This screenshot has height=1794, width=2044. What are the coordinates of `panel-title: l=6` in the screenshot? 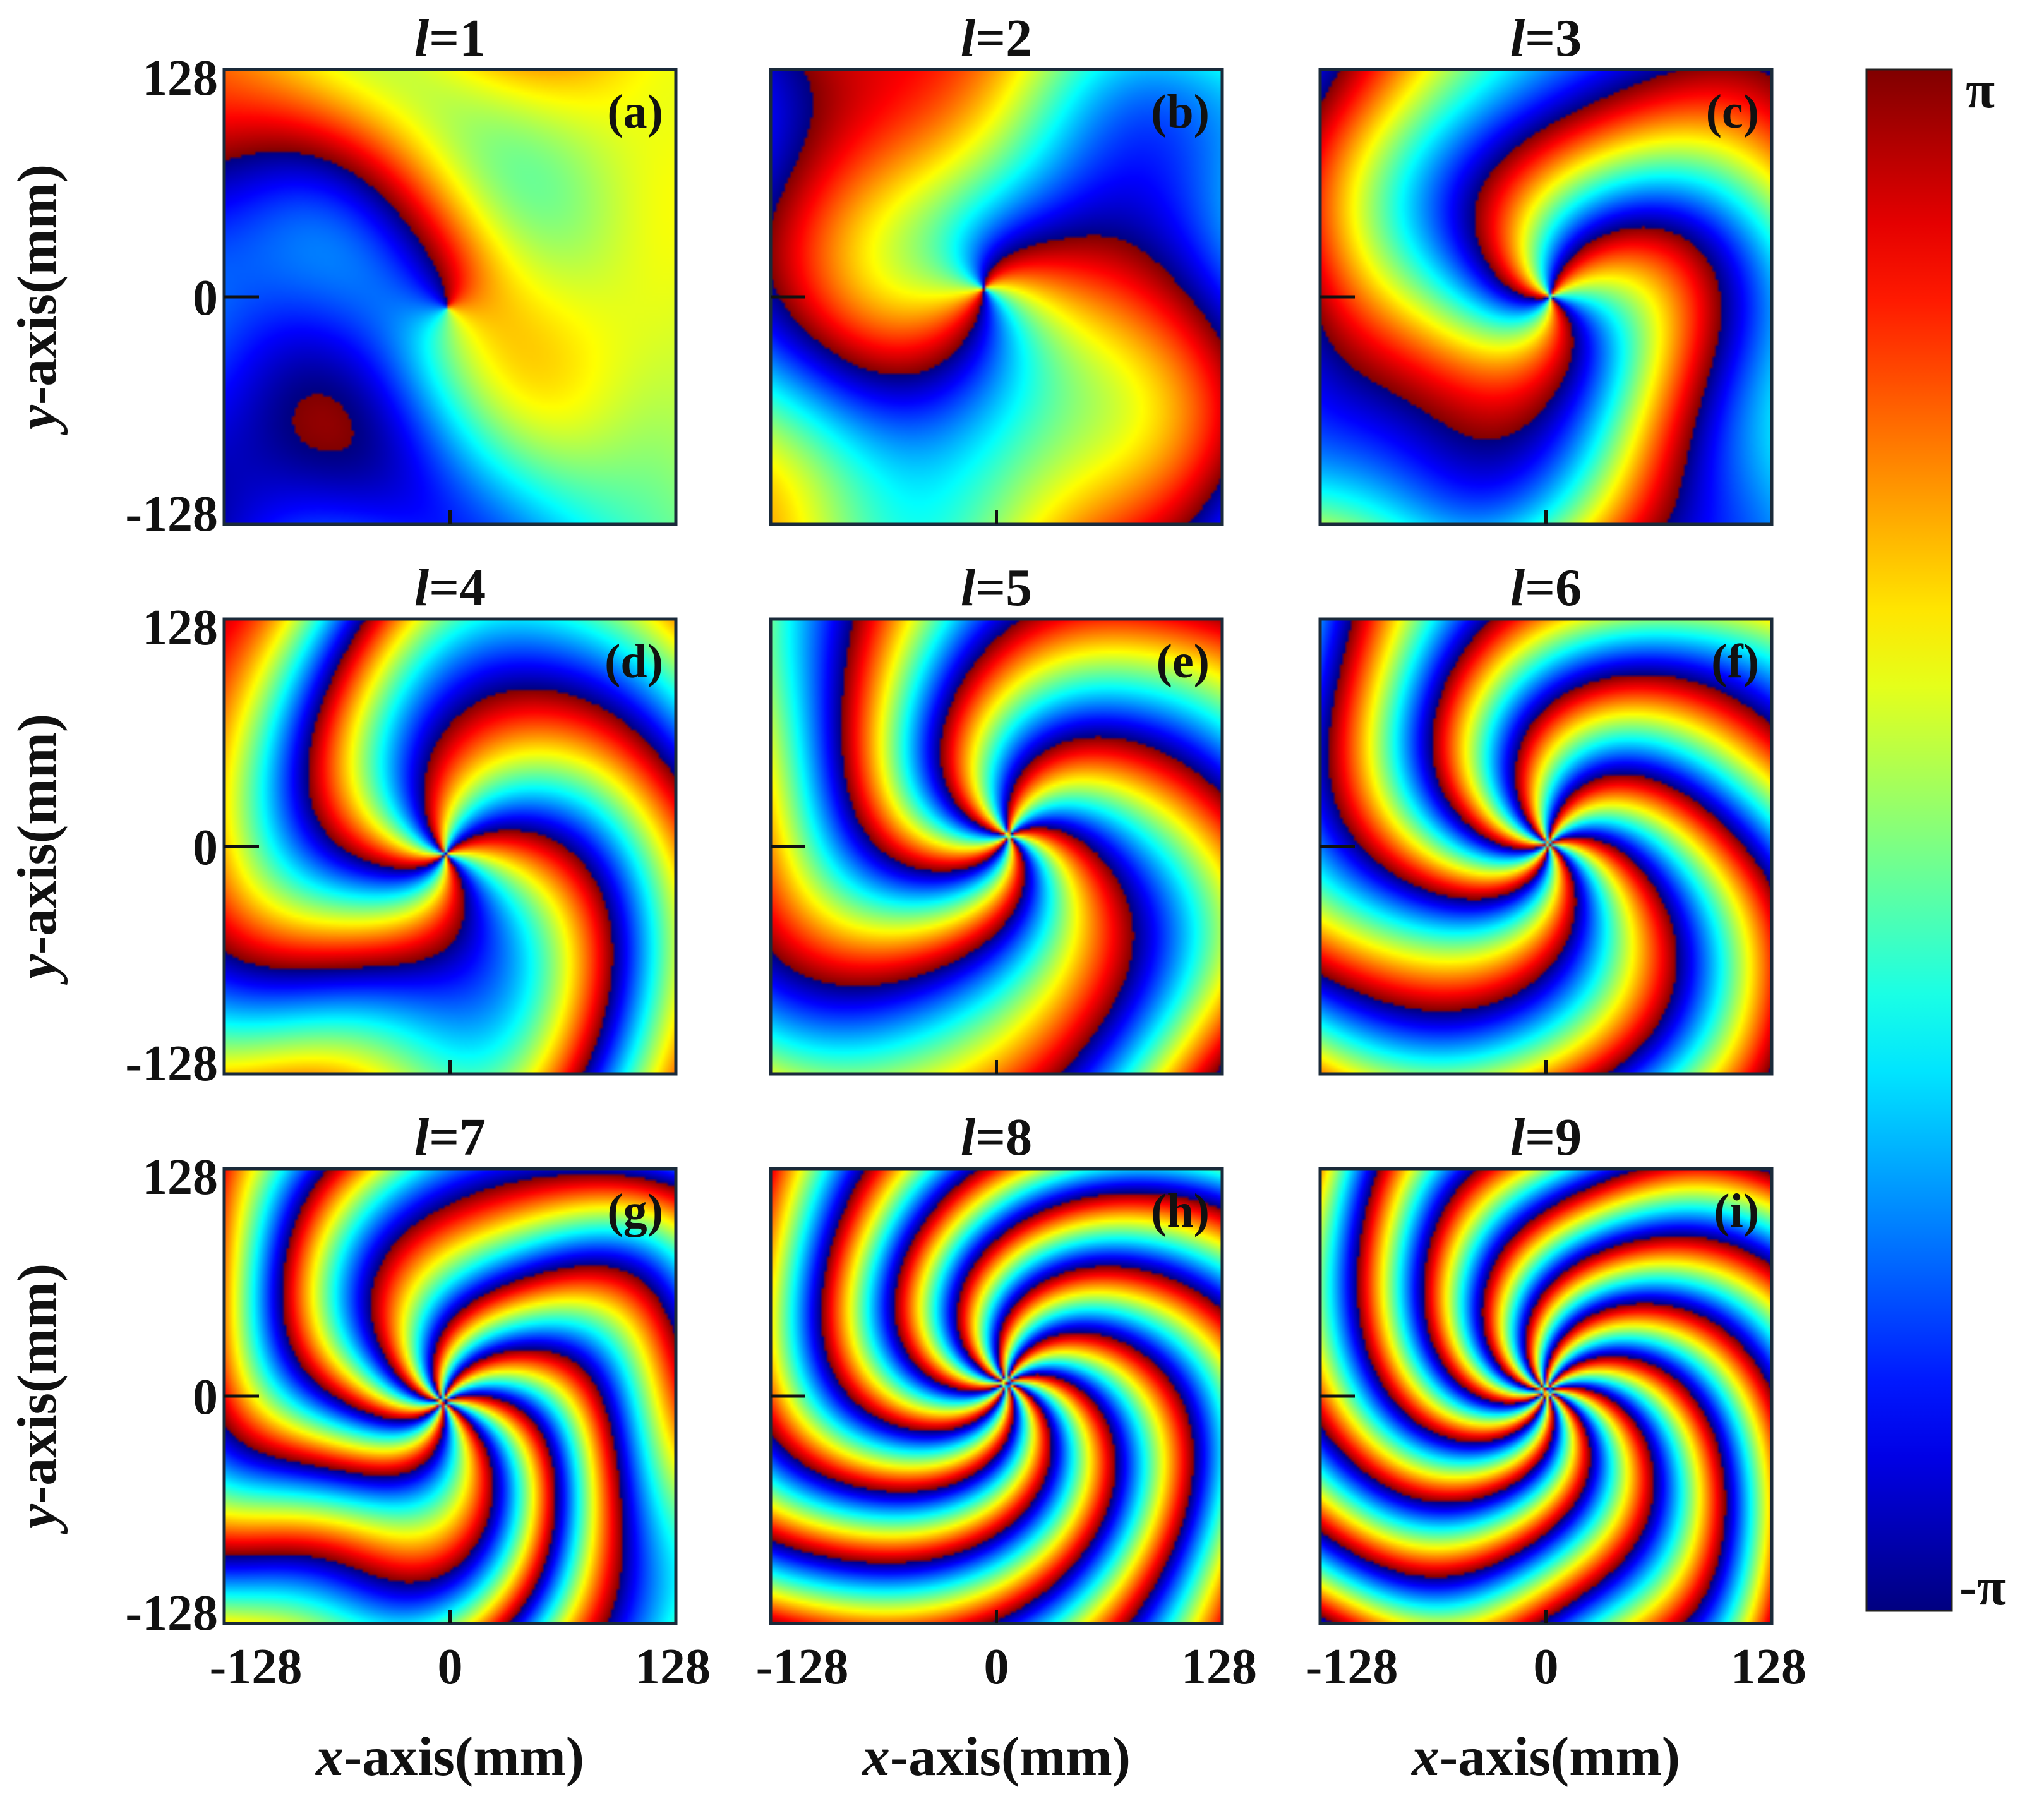 It's located at (1546, 587).